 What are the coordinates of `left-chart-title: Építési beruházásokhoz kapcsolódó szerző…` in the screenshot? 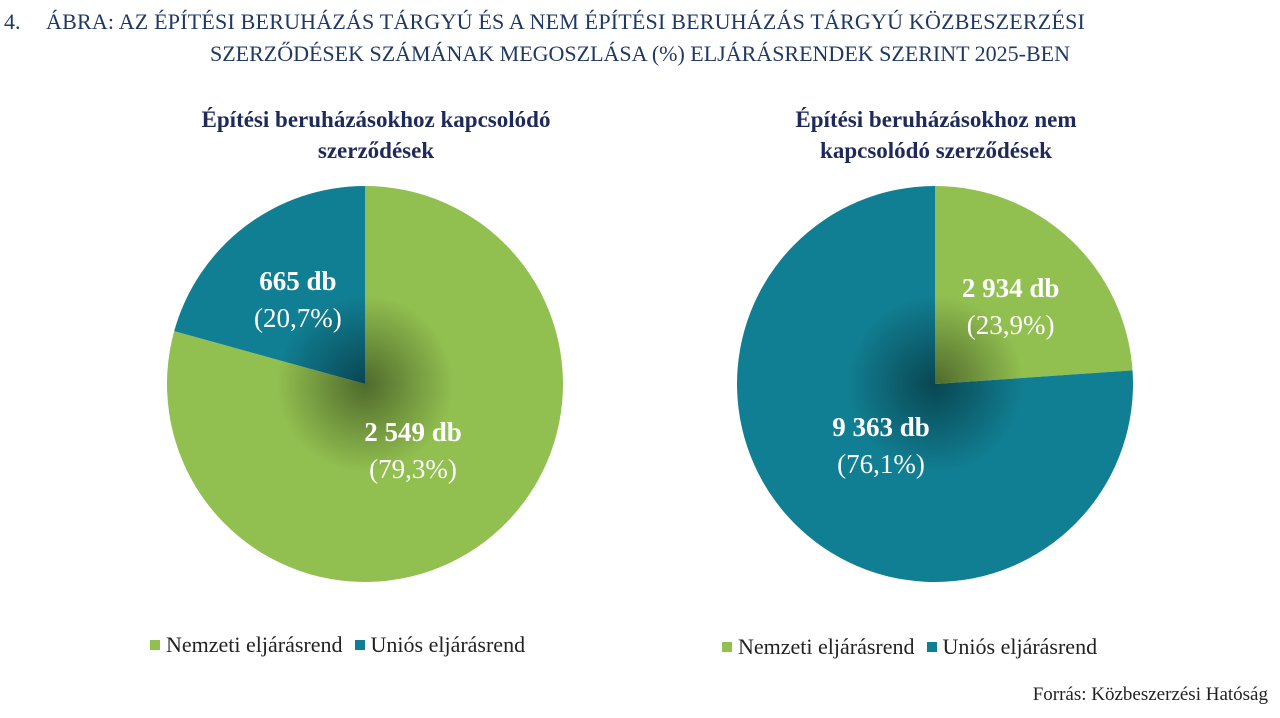 It's located at (376, 135).